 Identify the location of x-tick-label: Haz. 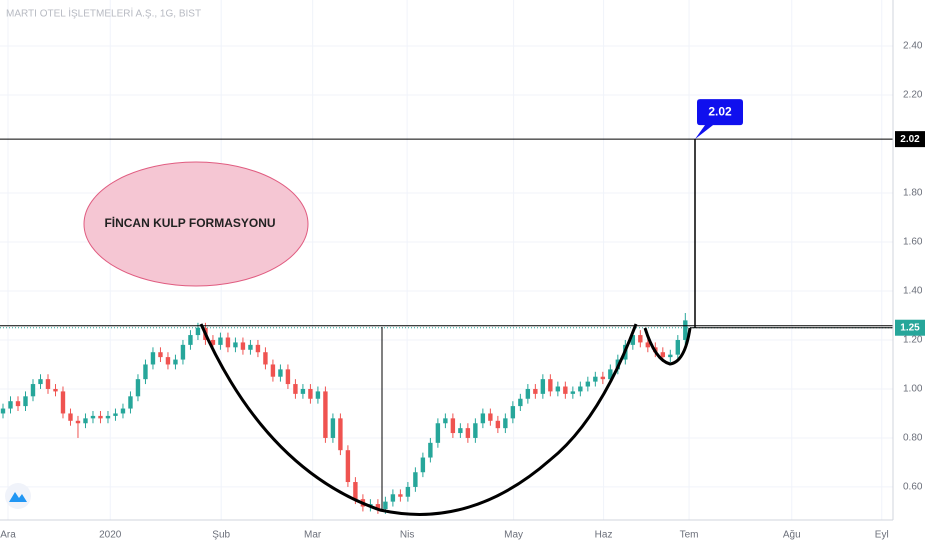
(604, 535).